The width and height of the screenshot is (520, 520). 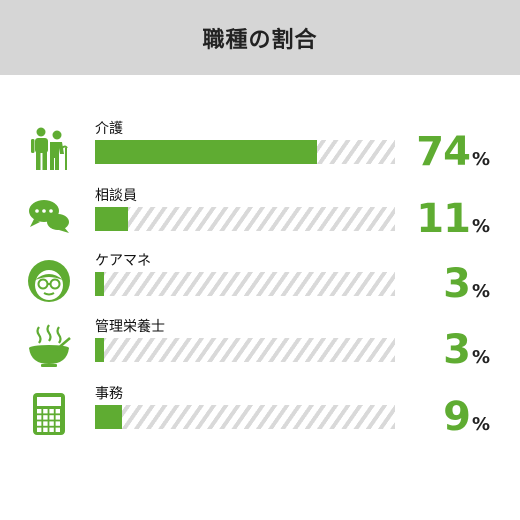 I want to click on value-label: 74%, so click(x=453, y=147).